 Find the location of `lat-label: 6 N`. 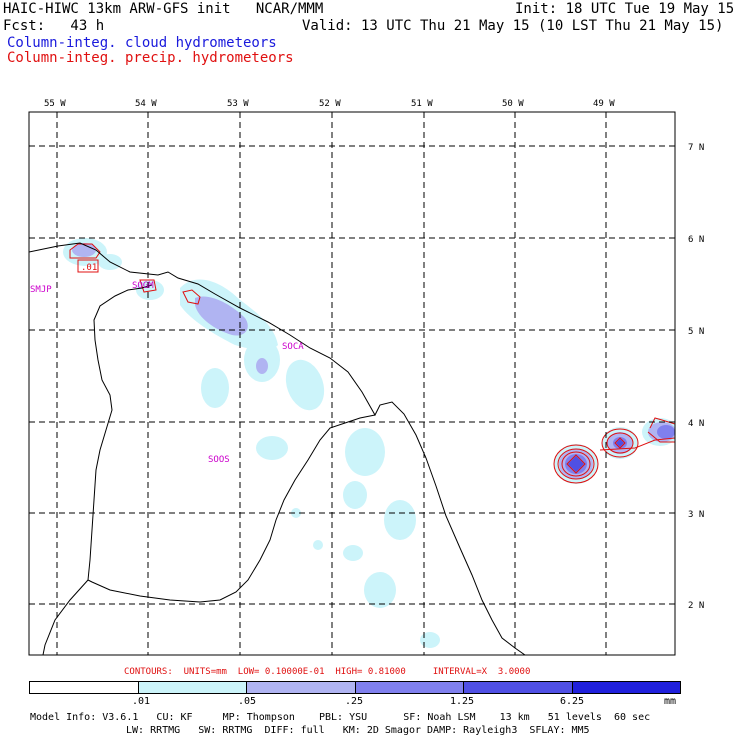

lat-label: 6 N is located at coordinates (696, 240).